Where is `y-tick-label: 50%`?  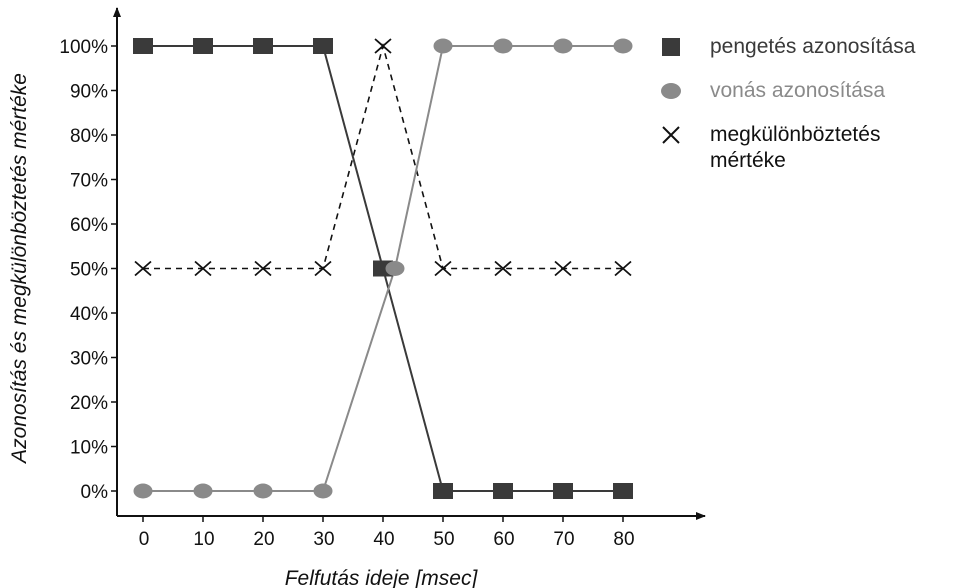 y-tick-label: 50% is located at coordinates (89, 270).